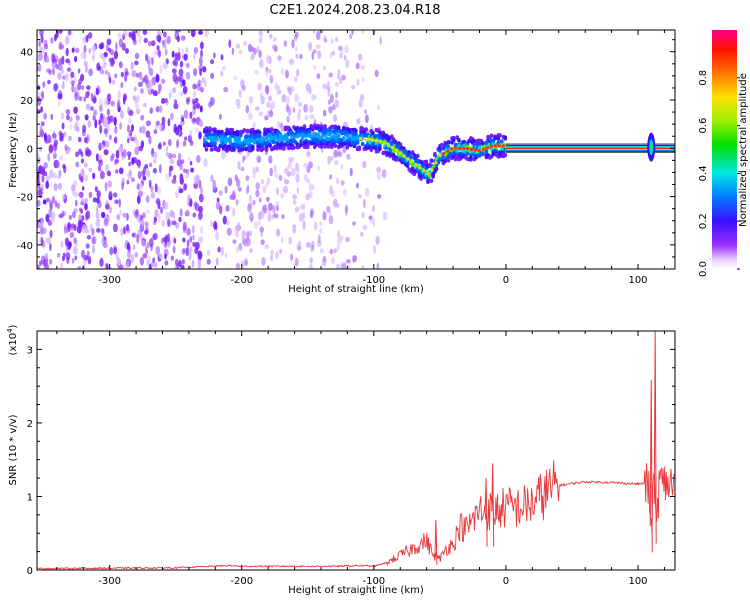  What do you see at coordinates (354, 10) in the screenshot?
I see `figure-title: C2E1.2024.208.23.04.R18` at bounding box center [354, 10].